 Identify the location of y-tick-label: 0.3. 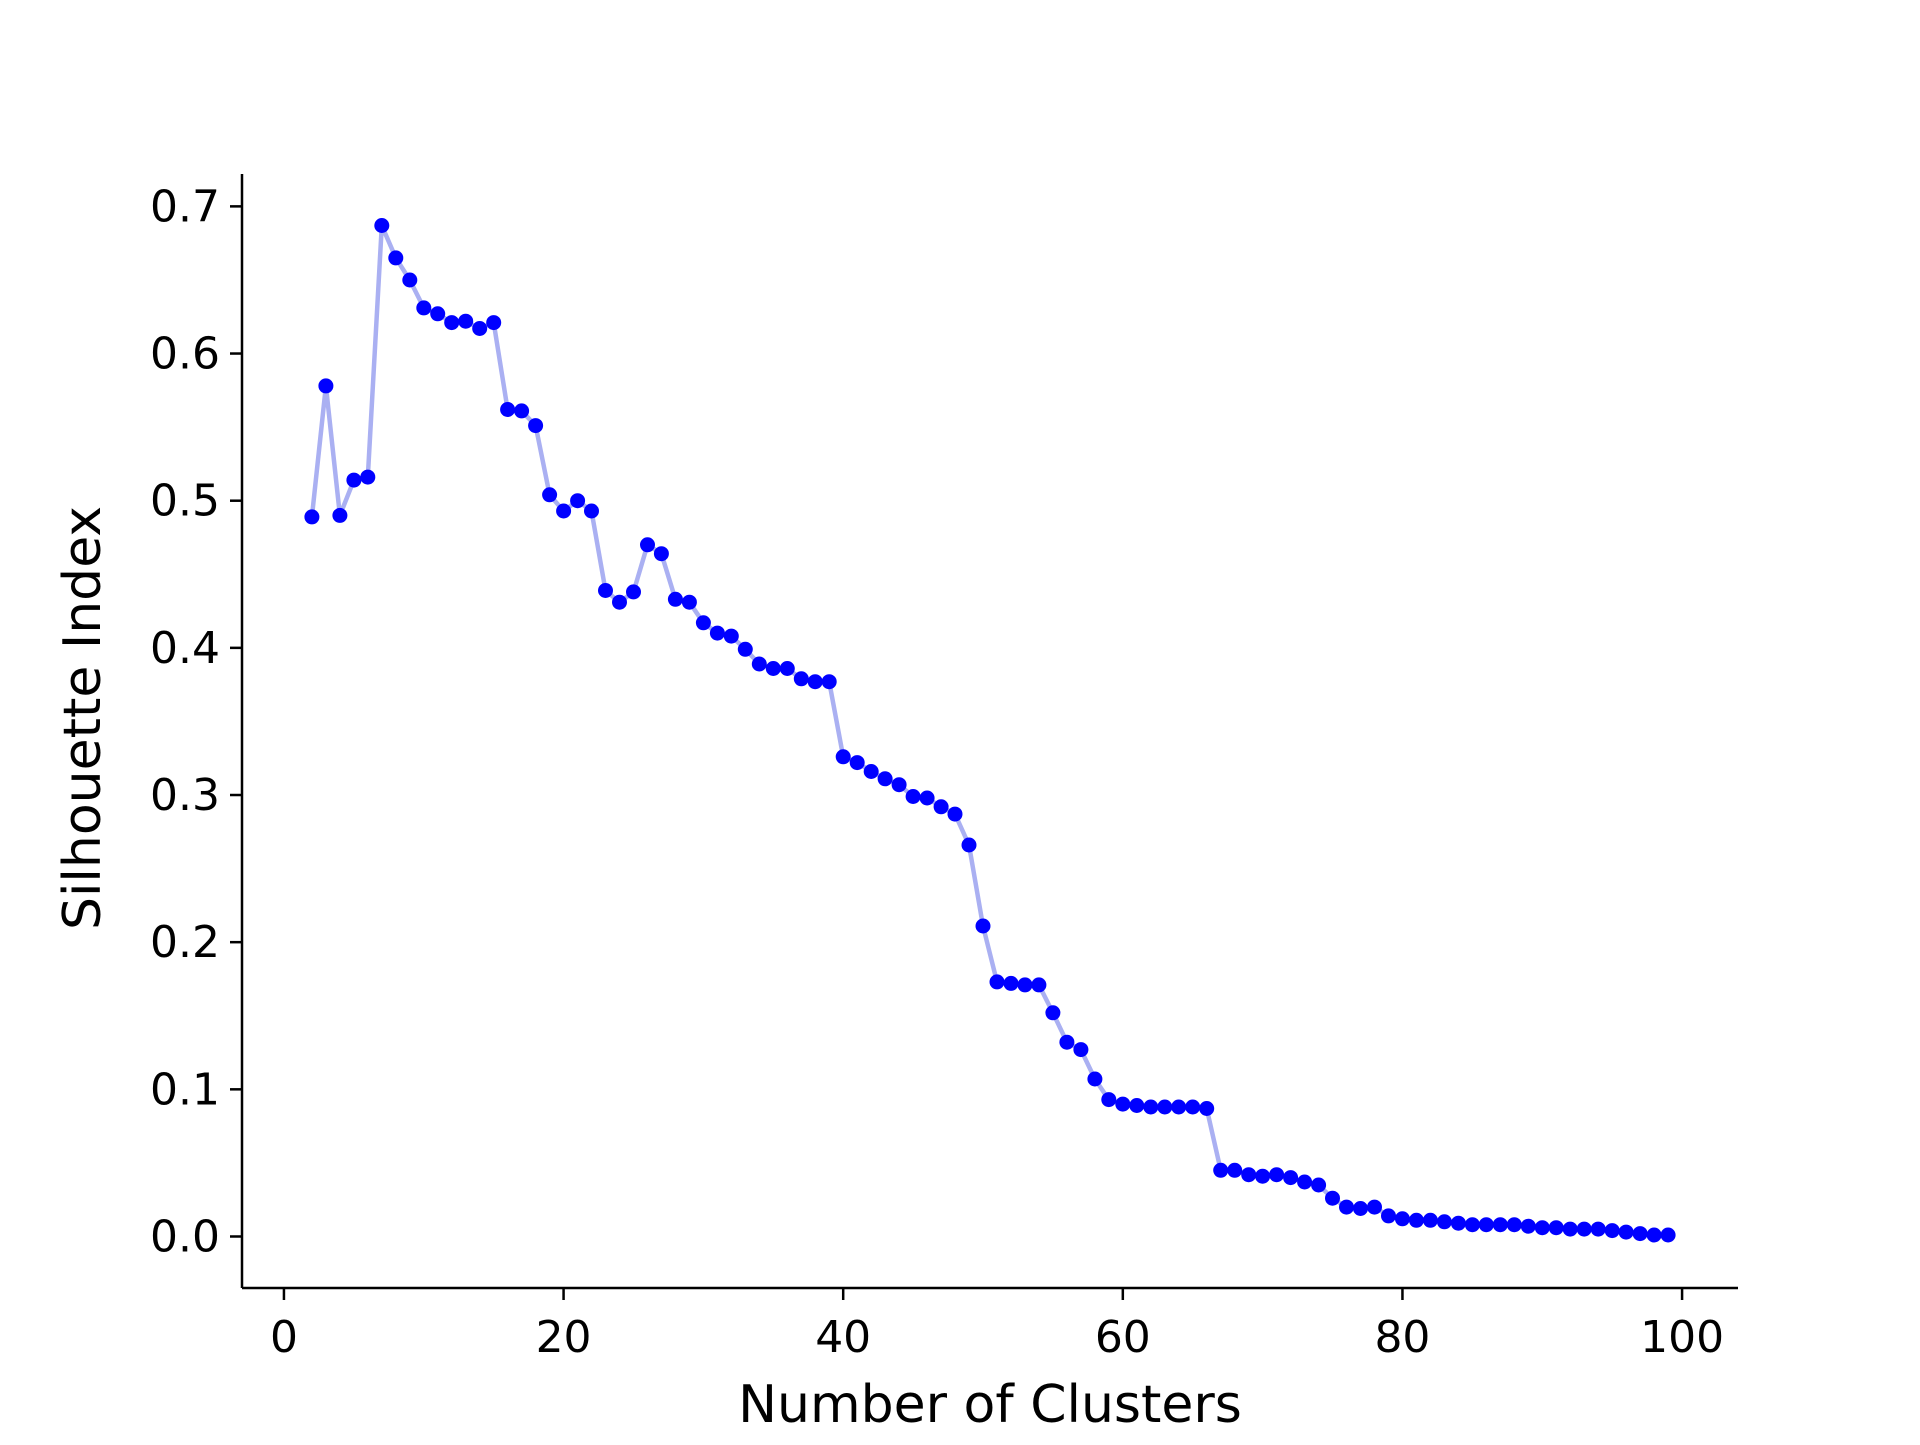
(185, 795).